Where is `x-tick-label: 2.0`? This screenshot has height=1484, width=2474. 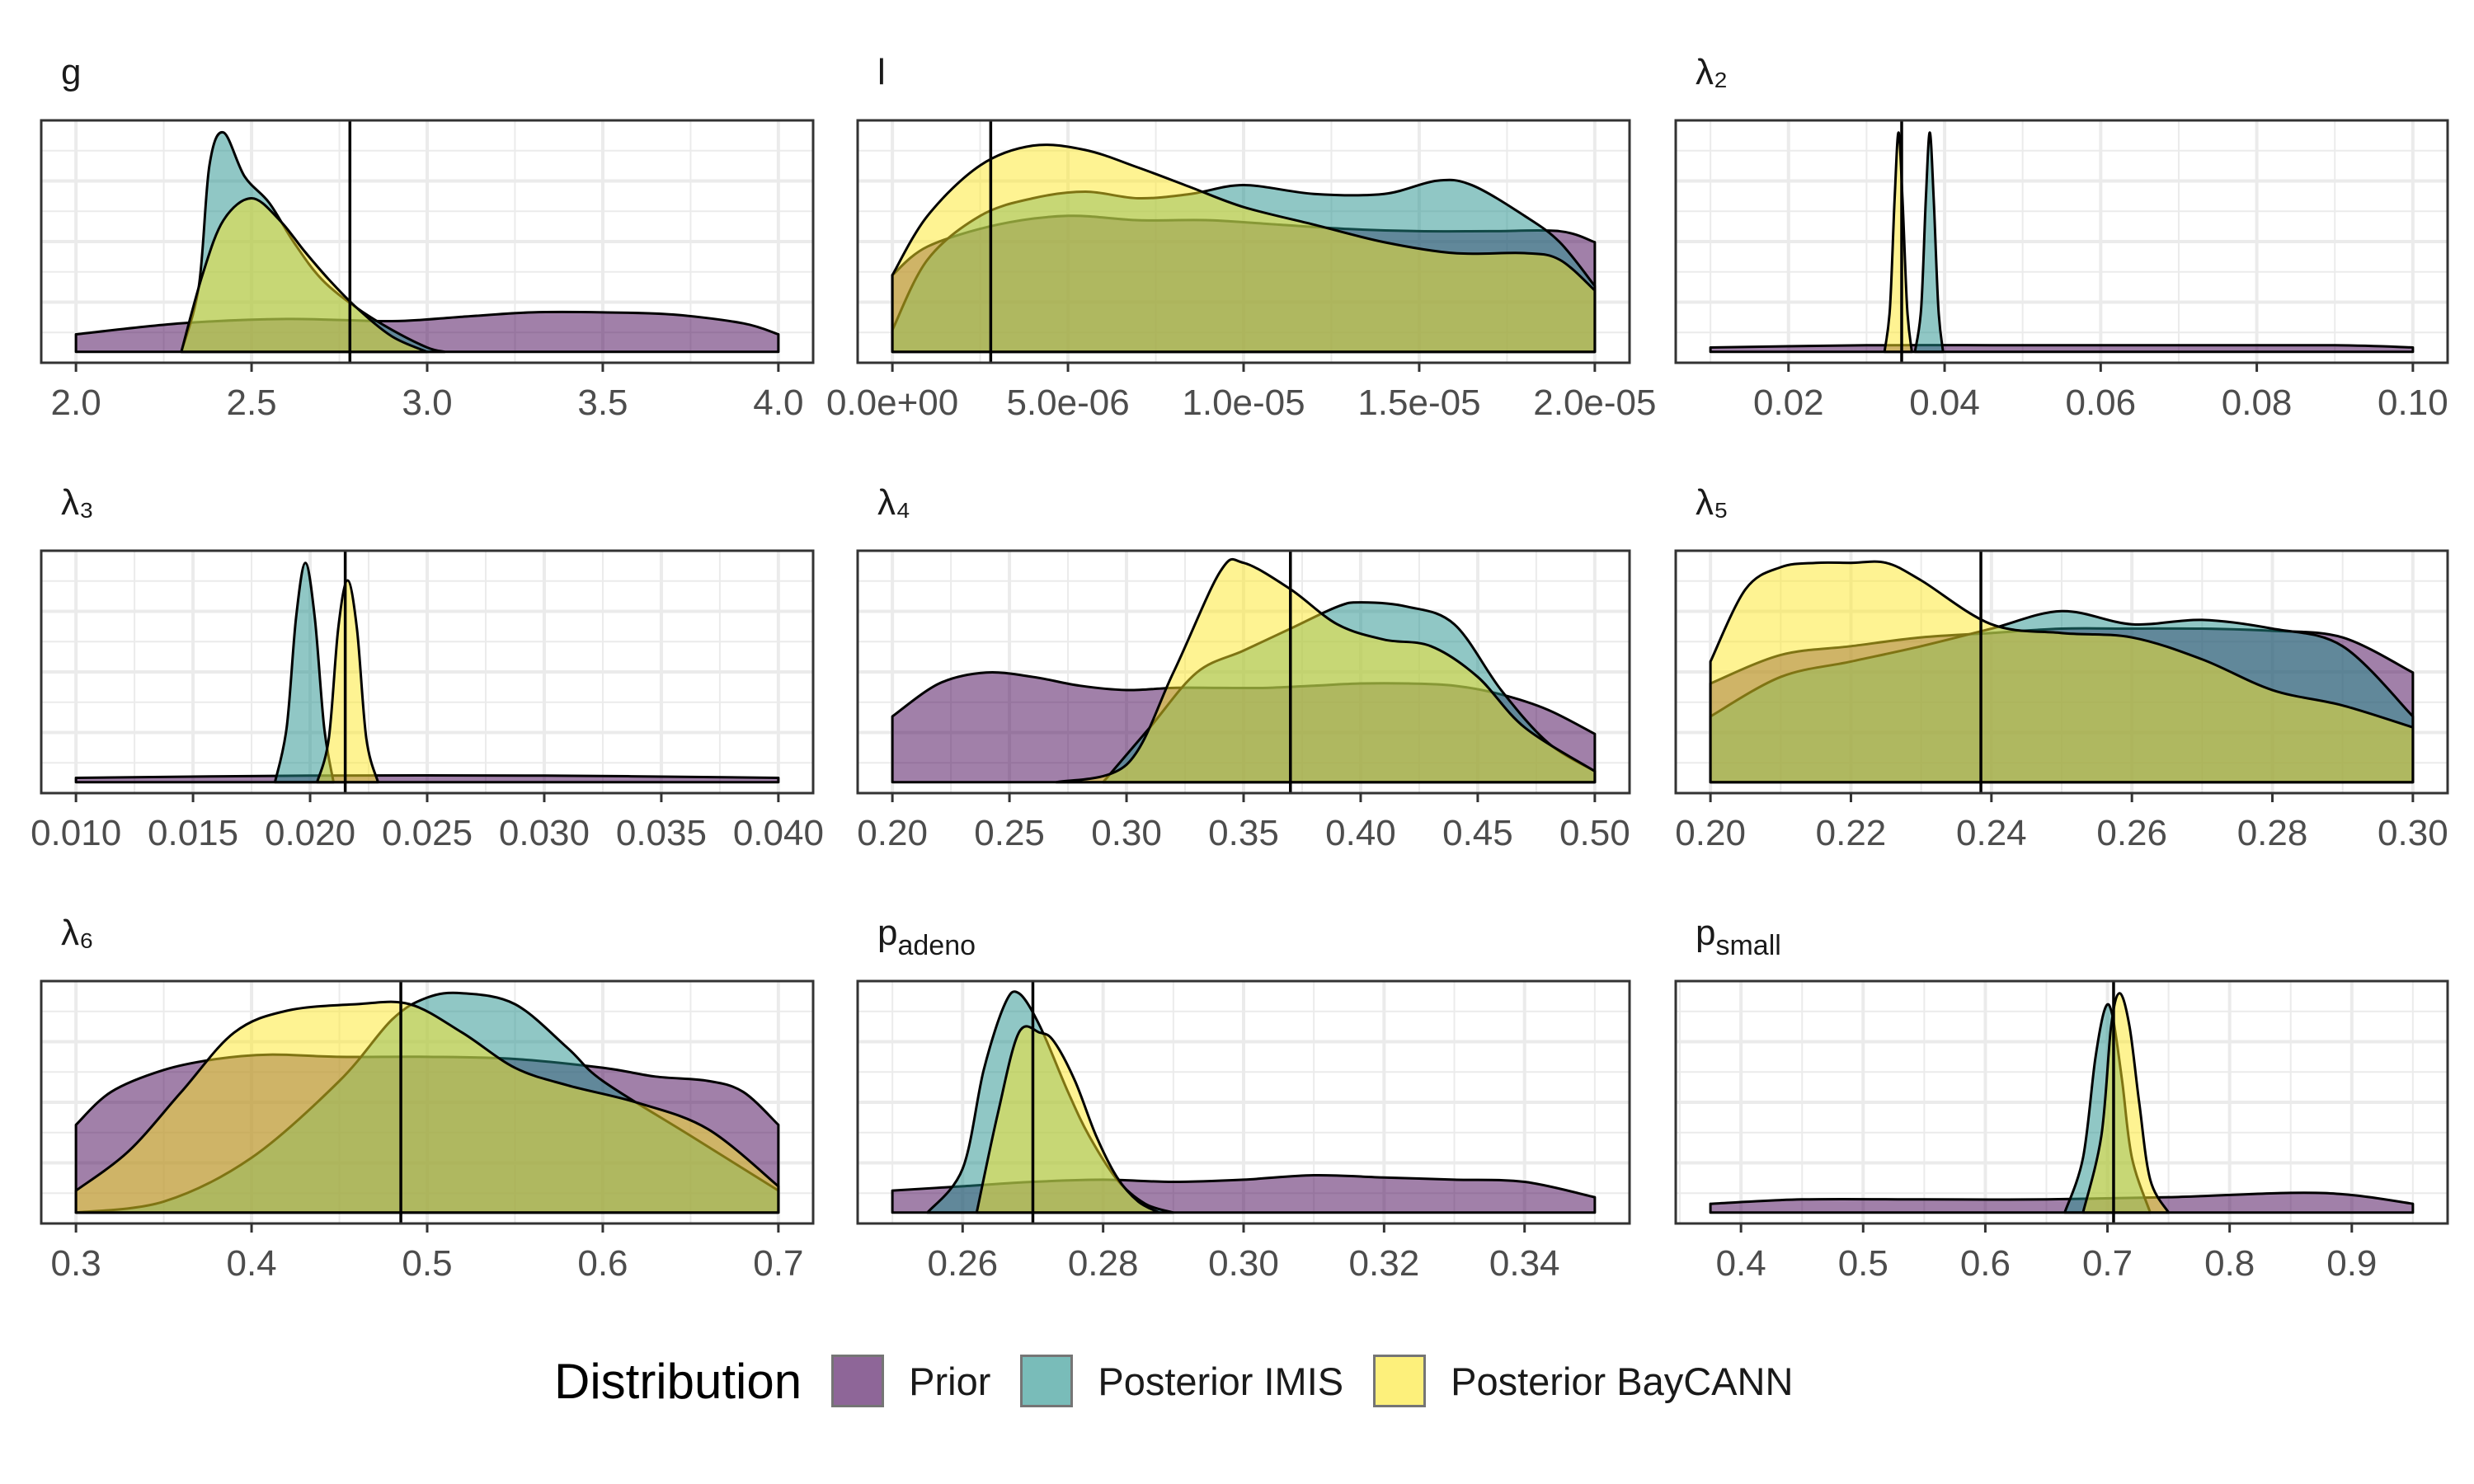
x-tick-label: 2.0 is located at coordinates (76, 403).